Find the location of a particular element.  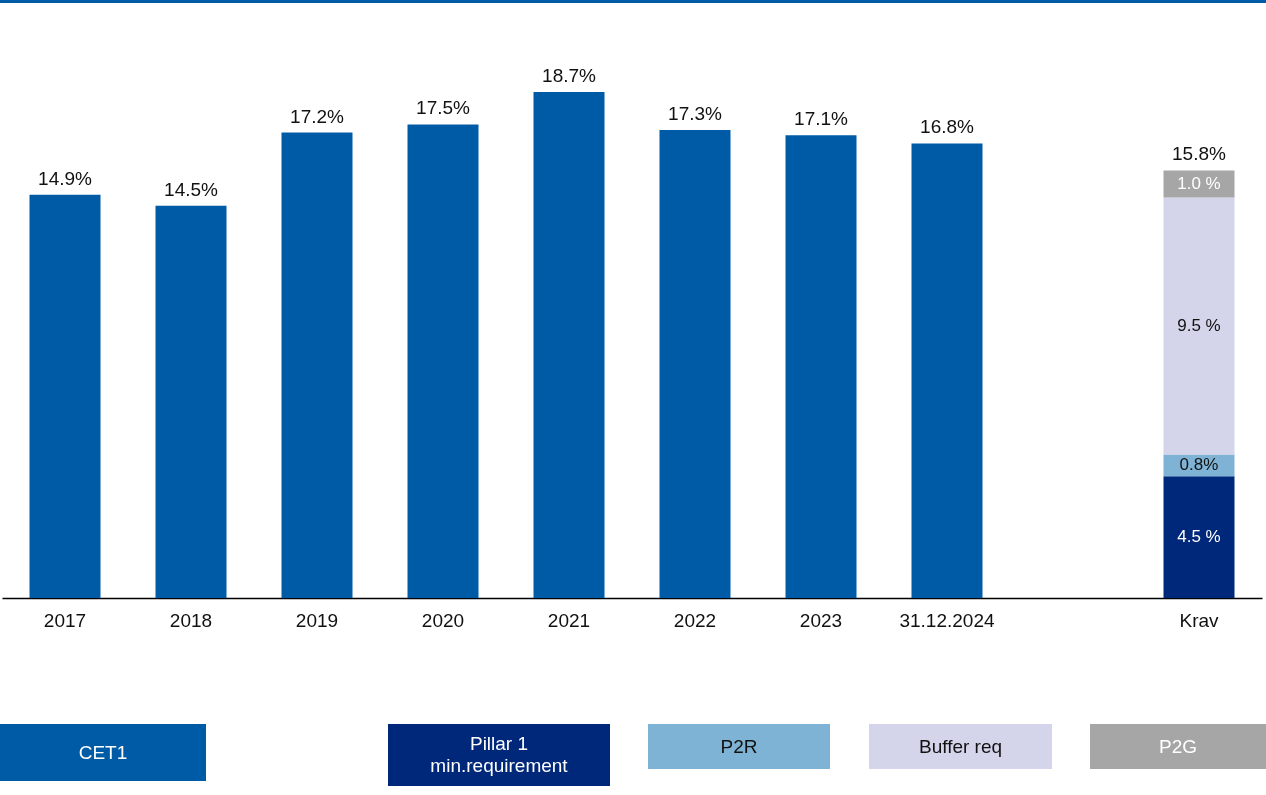

data-label: 9.5 % is located at coordinates (1199, 326).